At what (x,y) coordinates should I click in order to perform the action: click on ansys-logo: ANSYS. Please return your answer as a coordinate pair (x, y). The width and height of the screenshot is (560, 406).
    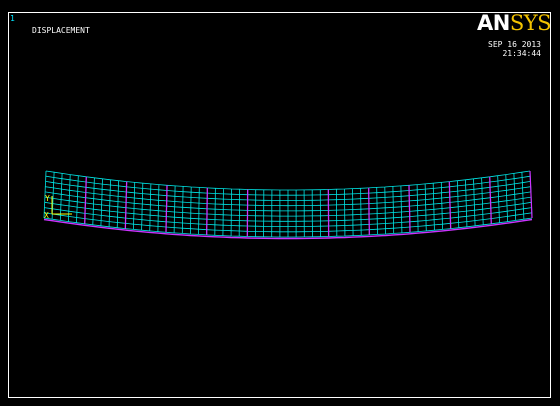
    Looking at the image, I should click on (514, 23).